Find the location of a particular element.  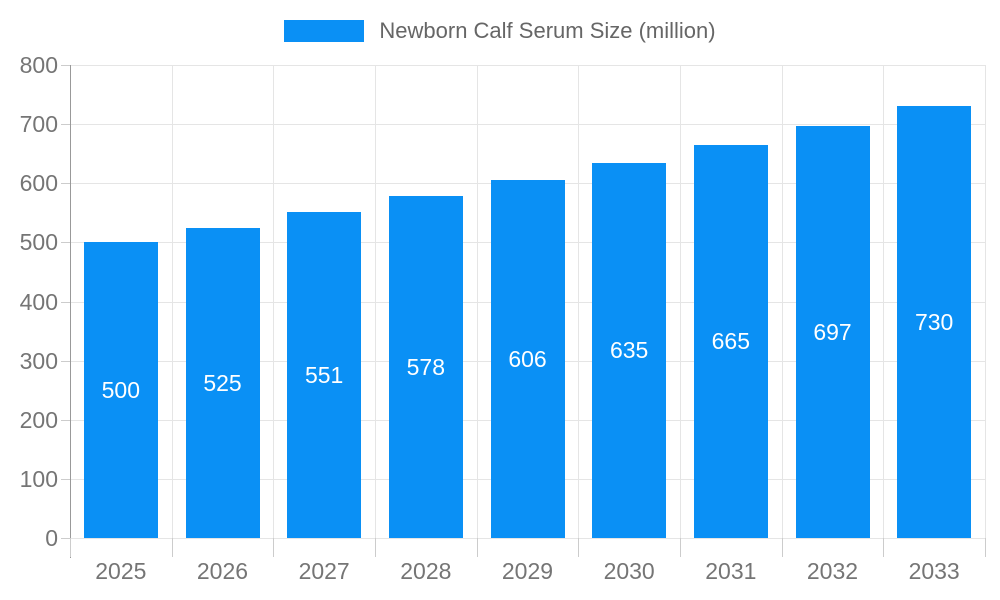

bar-value-label: 578 is located at coordinates (426, 367).